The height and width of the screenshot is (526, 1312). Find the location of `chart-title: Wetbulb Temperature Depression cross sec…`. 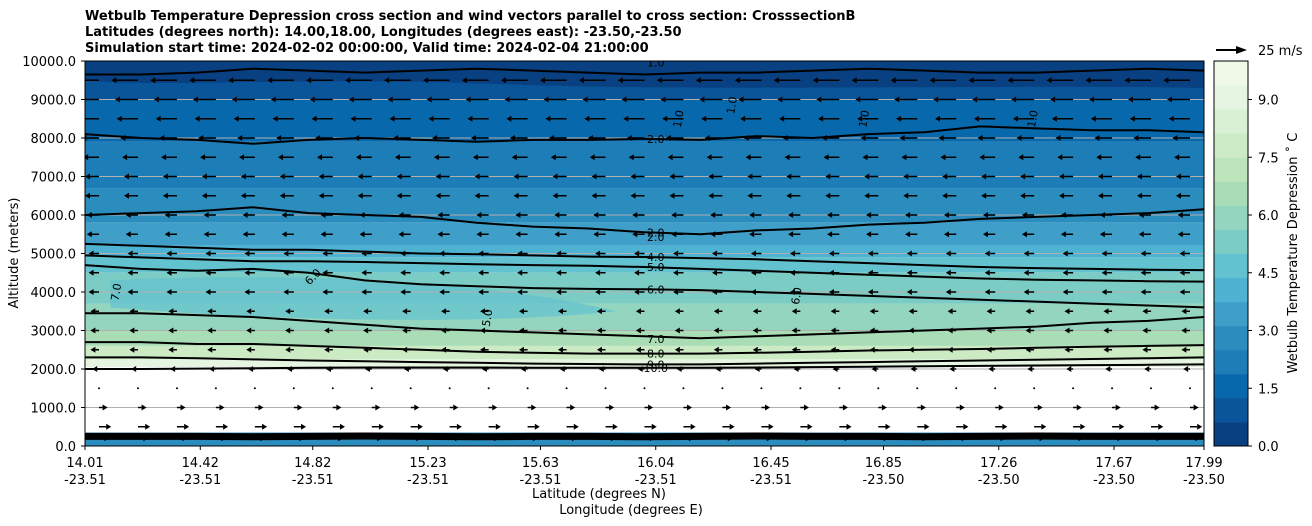

chart-title: Wetbulb Temperature Depression cross sec… is located at coordinates (470, 33).